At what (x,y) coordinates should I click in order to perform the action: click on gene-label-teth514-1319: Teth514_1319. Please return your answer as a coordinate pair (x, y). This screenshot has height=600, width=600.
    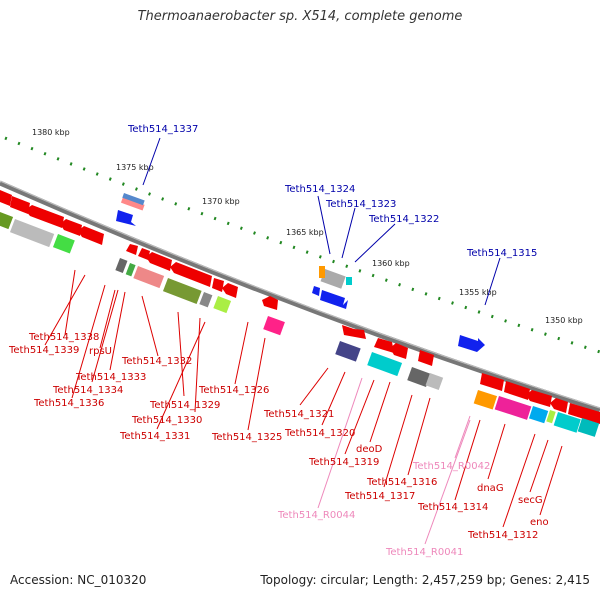
    Looking at the image, I should click on (343, 462).